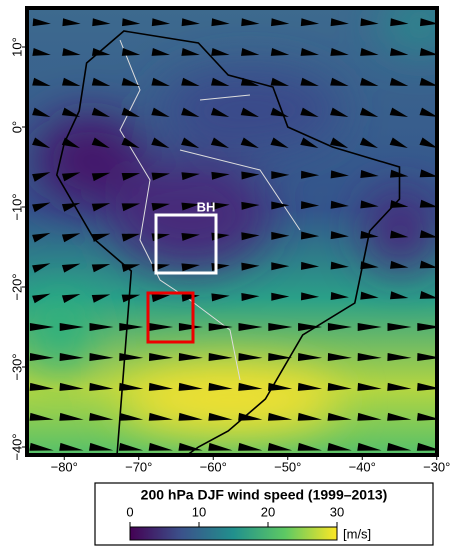 This screenshot has width=459, height=555. I want to click on x-tick-label: −80°, so click(64, 466).